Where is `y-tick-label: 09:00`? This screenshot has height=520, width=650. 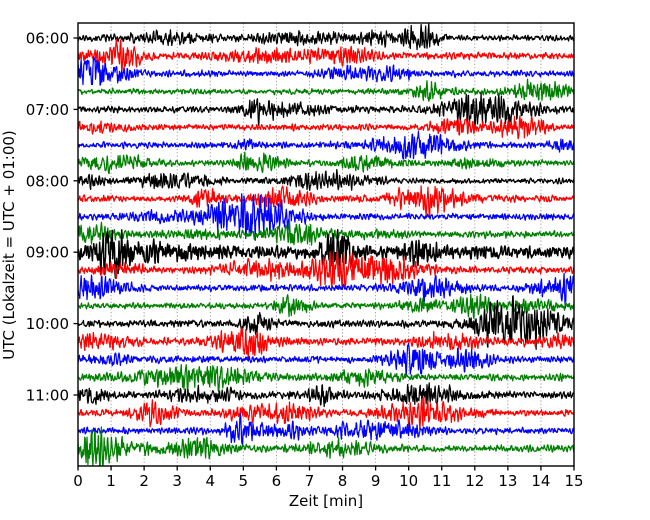
y-tick-label: 09:00 is located at coordinates (47, 253).